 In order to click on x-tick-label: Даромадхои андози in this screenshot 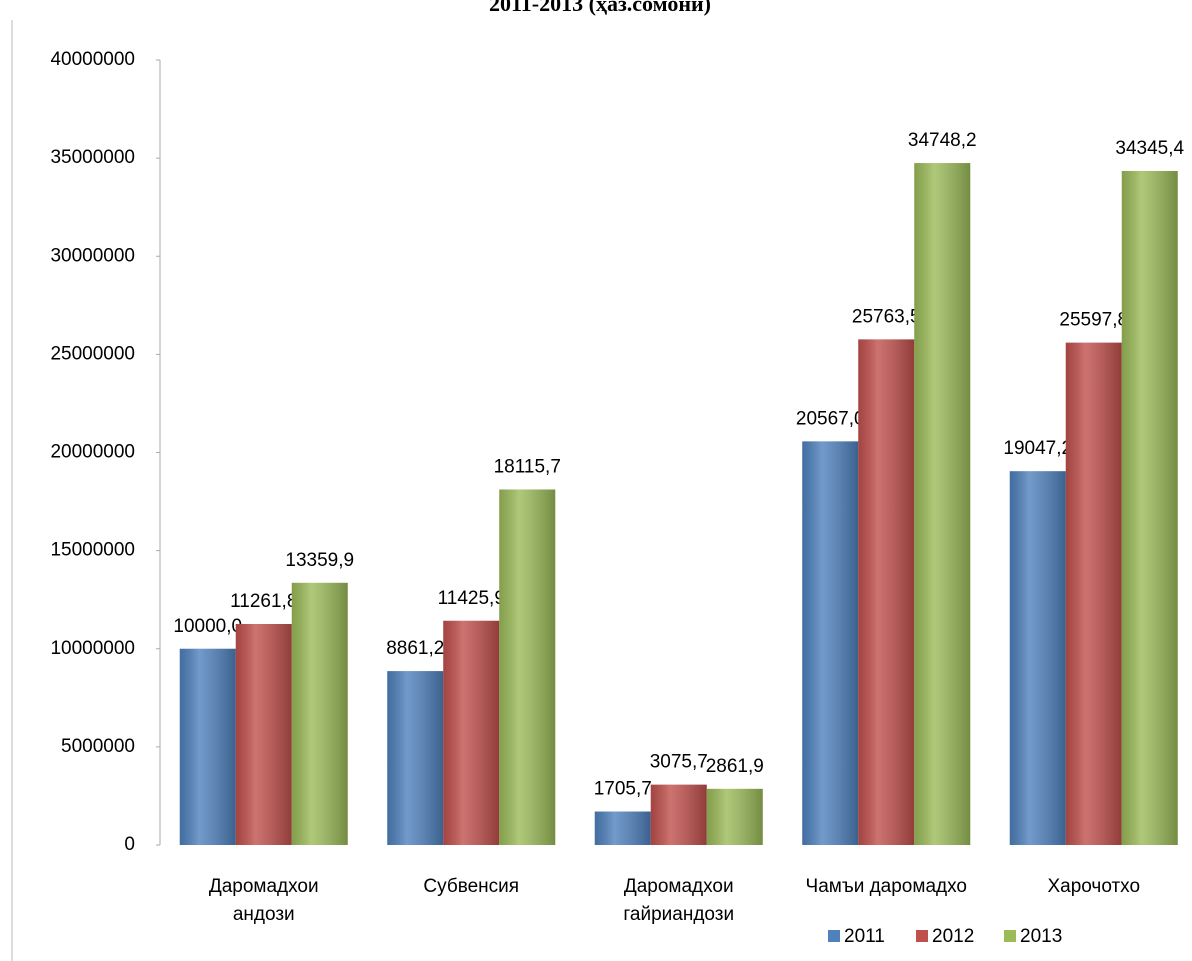, I will do `click(263, 900)`.